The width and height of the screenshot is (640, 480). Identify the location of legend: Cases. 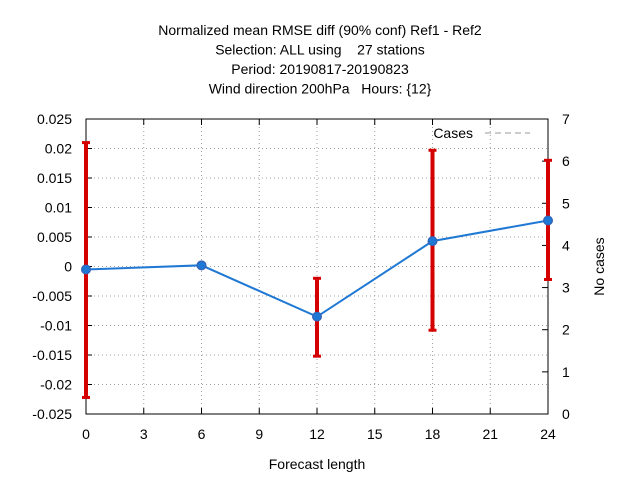
(481, 133).